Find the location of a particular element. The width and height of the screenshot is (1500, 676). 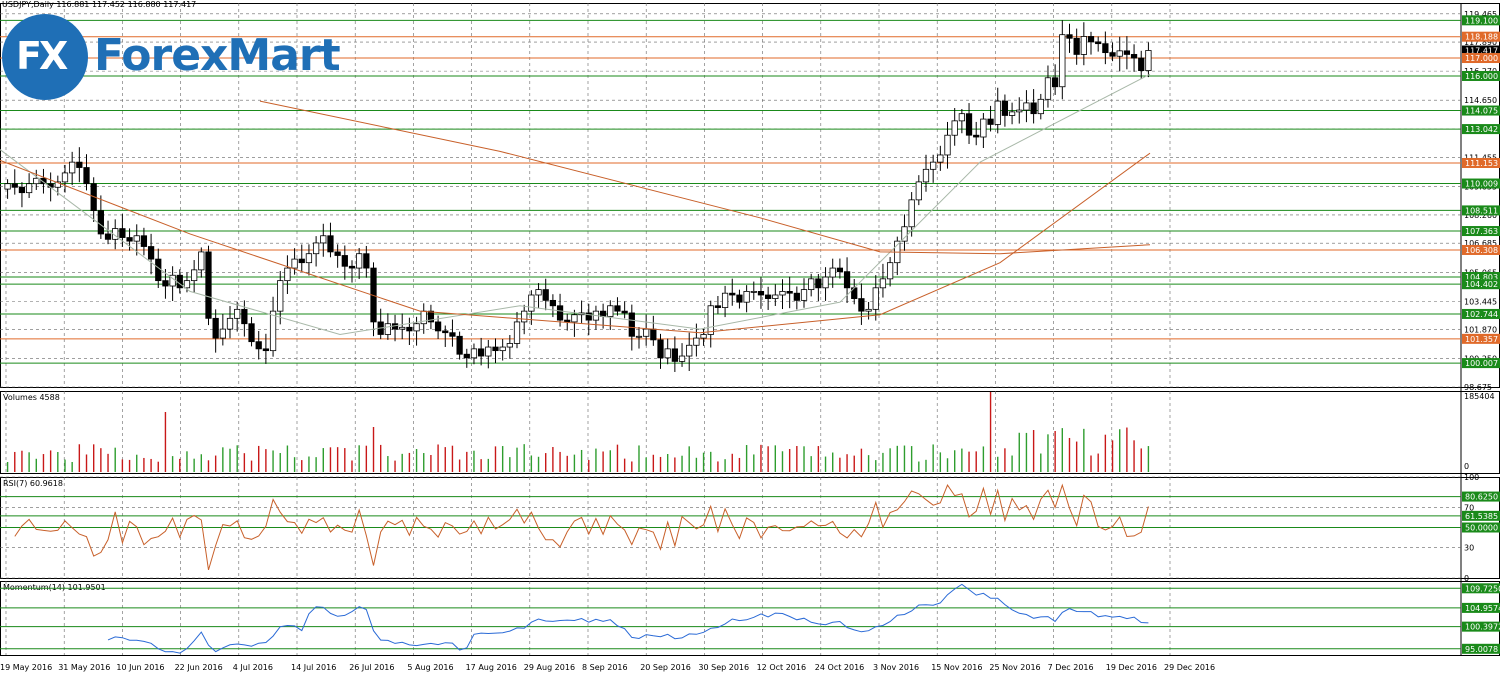

broker-logo: FX ForexMart is located at coordinates (171, 57).